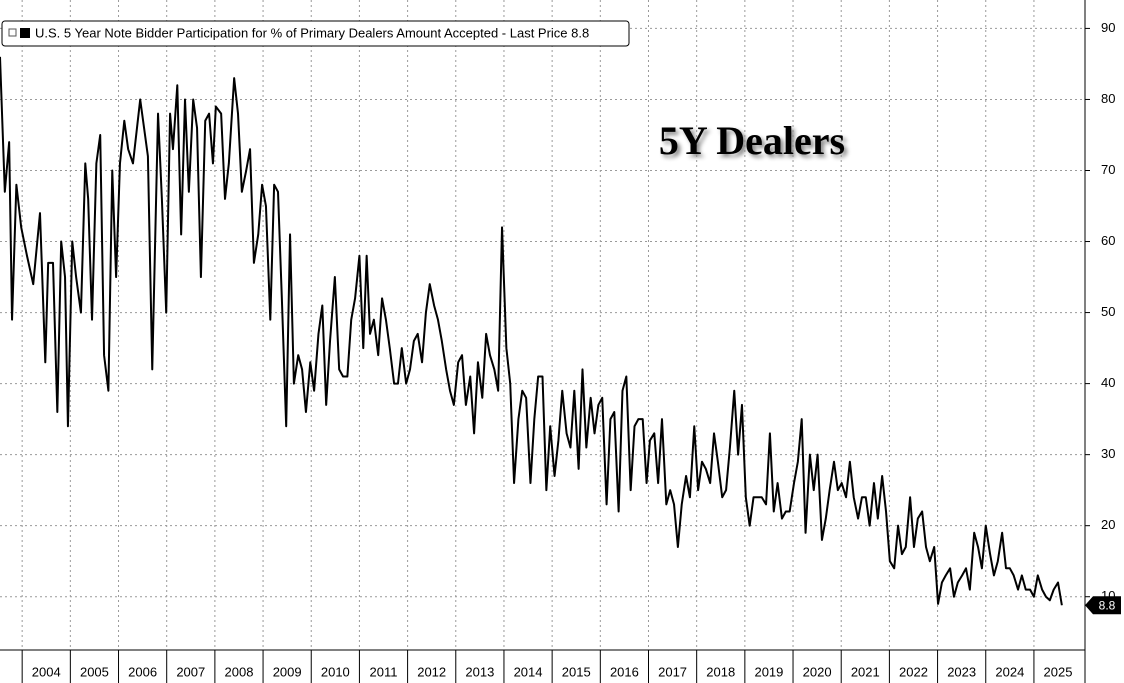 The width and height of the screenshot is (1124, 683). I want to click on legend-box, so click(315, 33).